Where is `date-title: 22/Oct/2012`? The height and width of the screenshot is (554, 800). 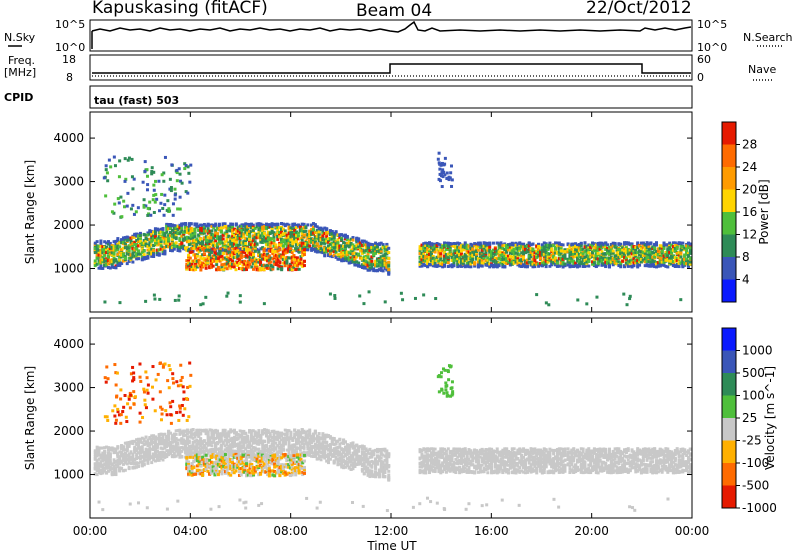 date-title: 22/Oct/2012 is located at coordinates (639, 9).